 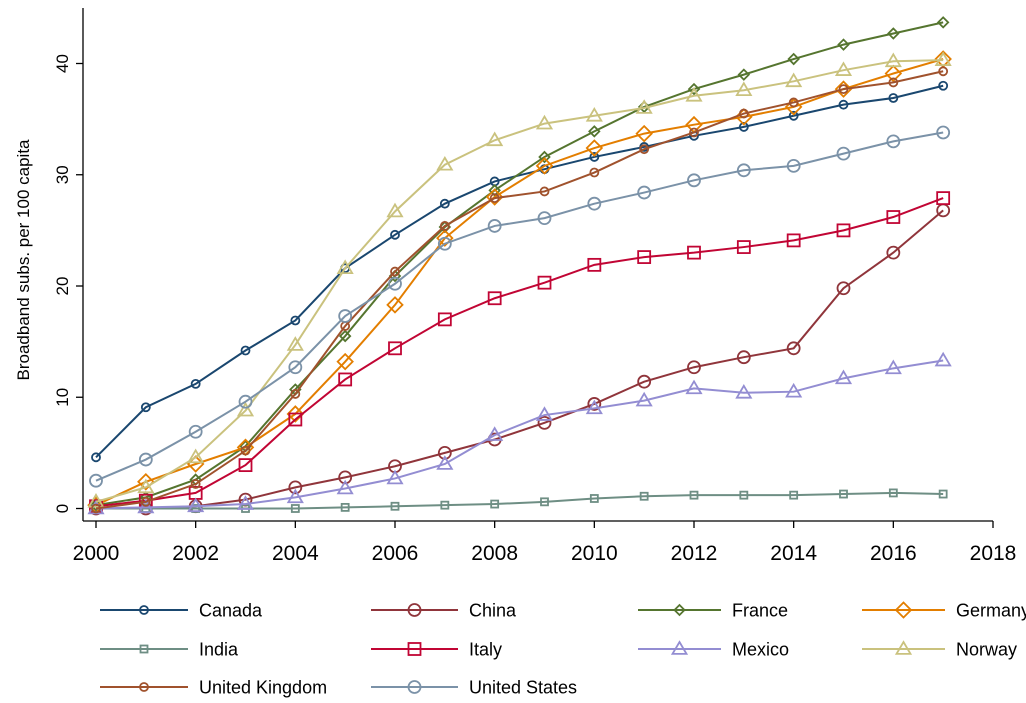 I want to click on legend-label: France, so click(x=760, y=611).